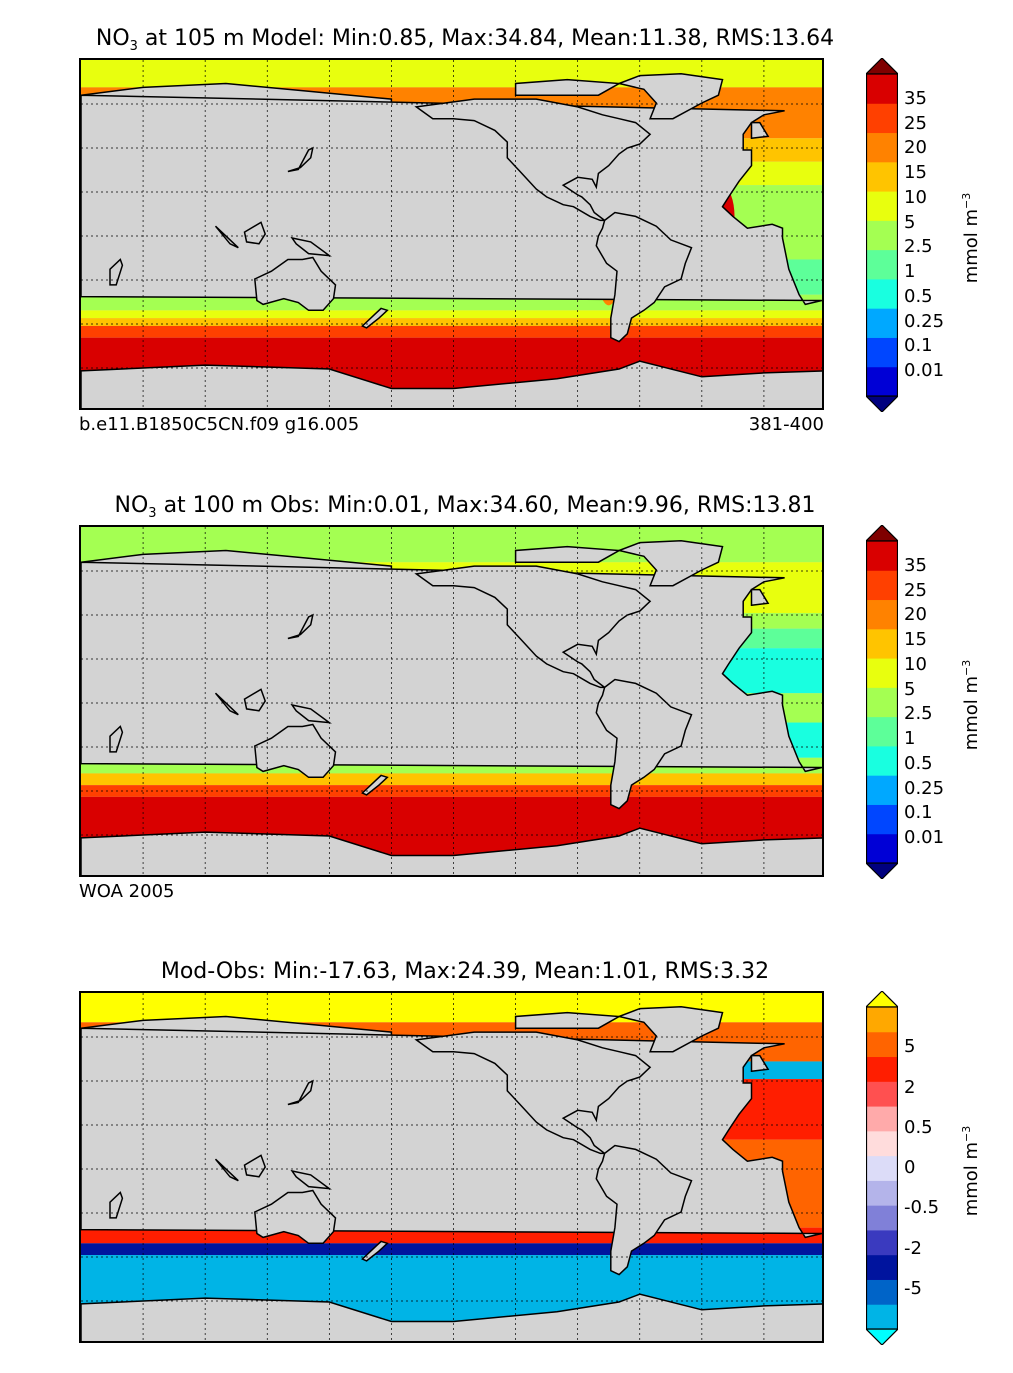 This screenshot has width=1013, height=1373. Describe the element at coordinates (219, 424) in the screenshot. I see `run-label: b.e11.B1850C5CN.f09 g16.005` at that location.